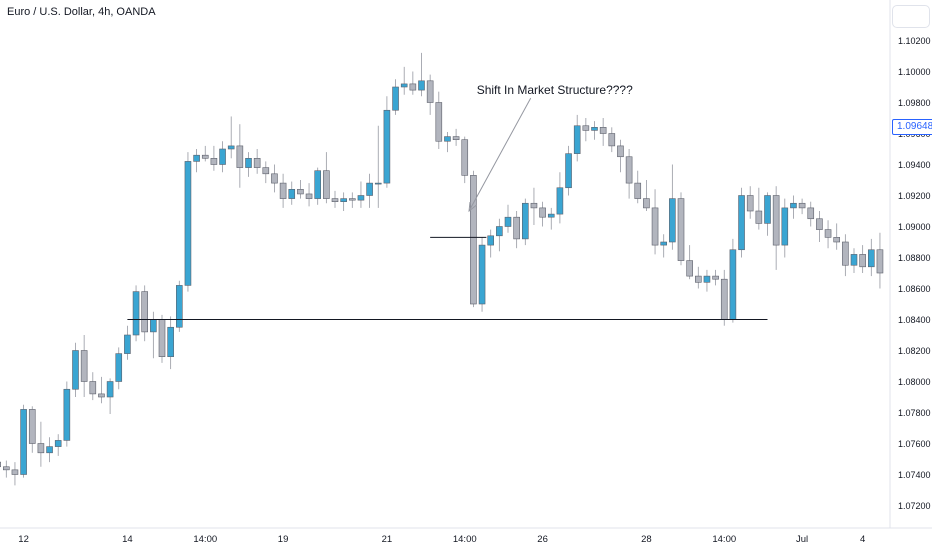 The height and width of the screenshot is (550, 932). I want to click on price-tick-label: 1.07200, so click(914, 506).